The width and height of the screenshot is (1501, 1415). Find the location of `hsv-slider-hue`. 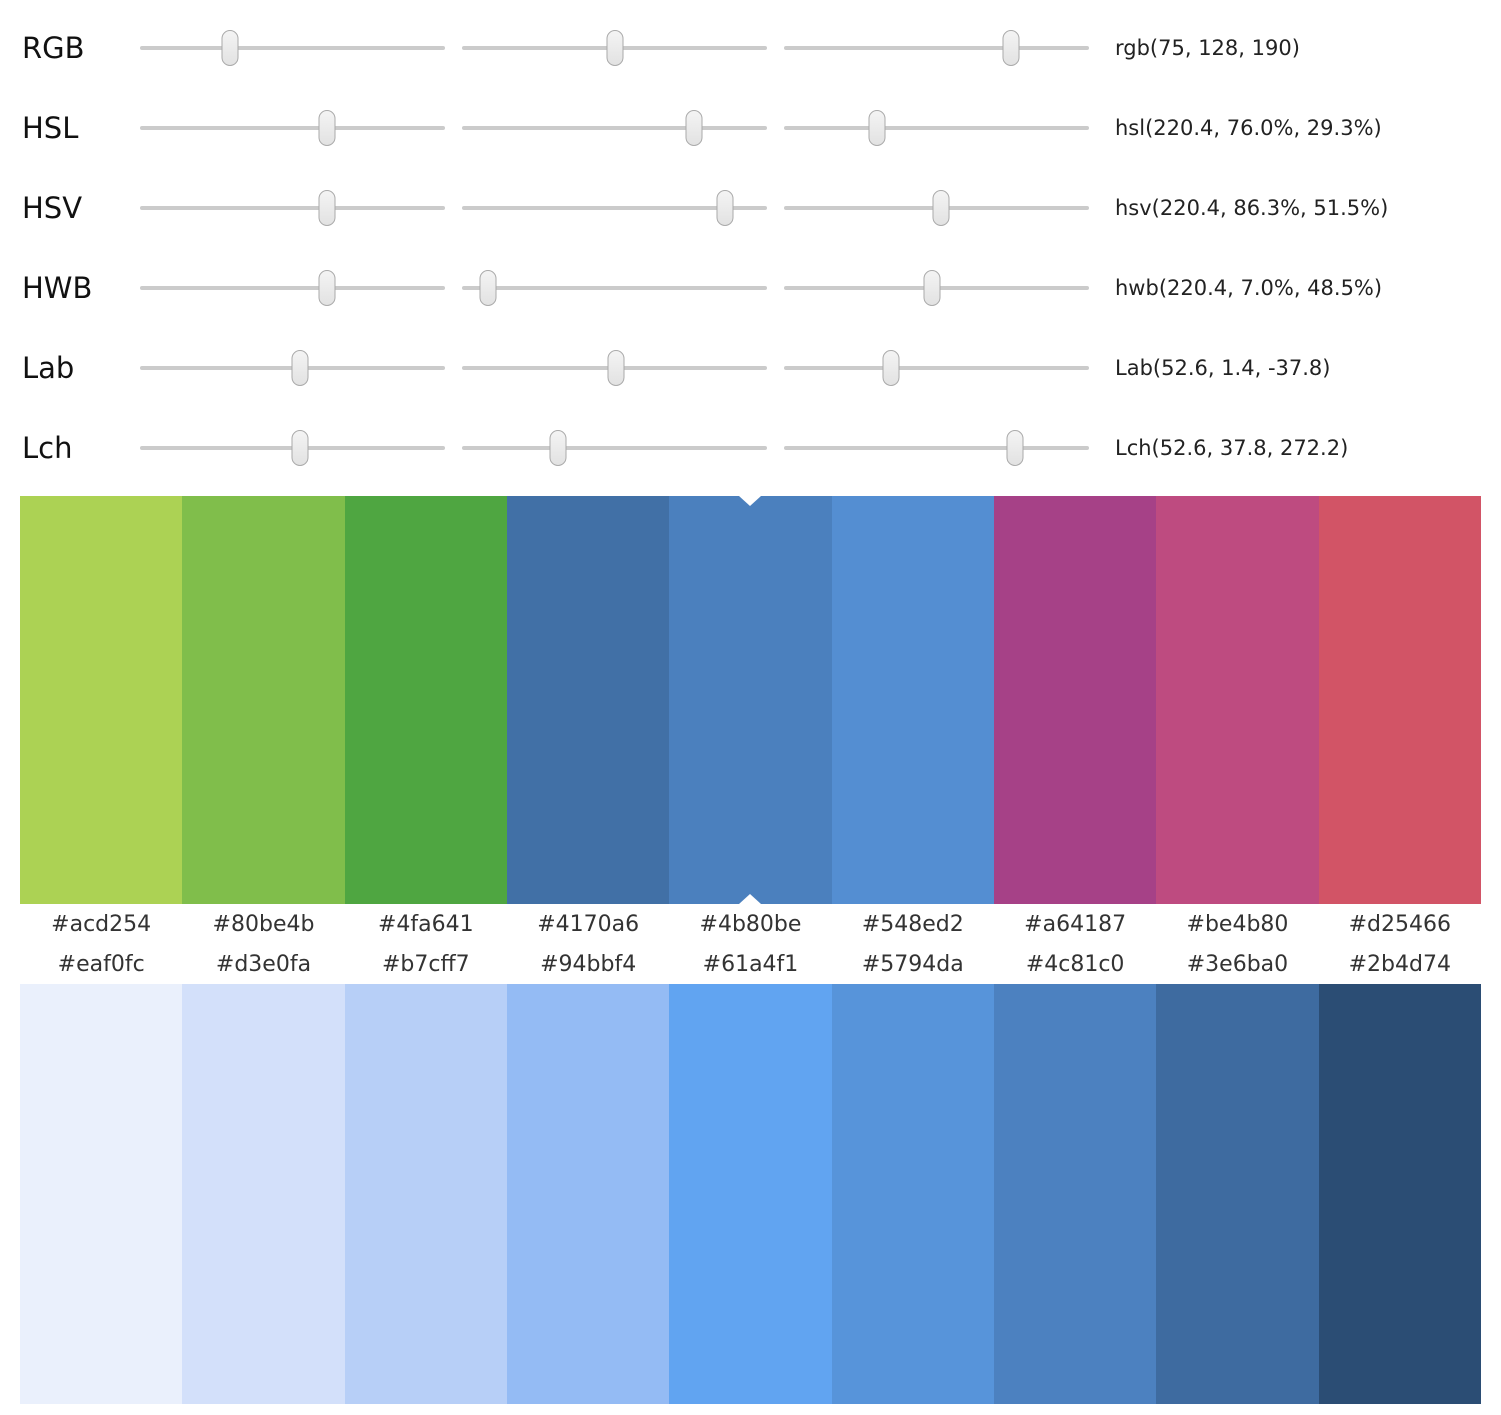

hsv-slider-hue is located at coordinates (292, 208).